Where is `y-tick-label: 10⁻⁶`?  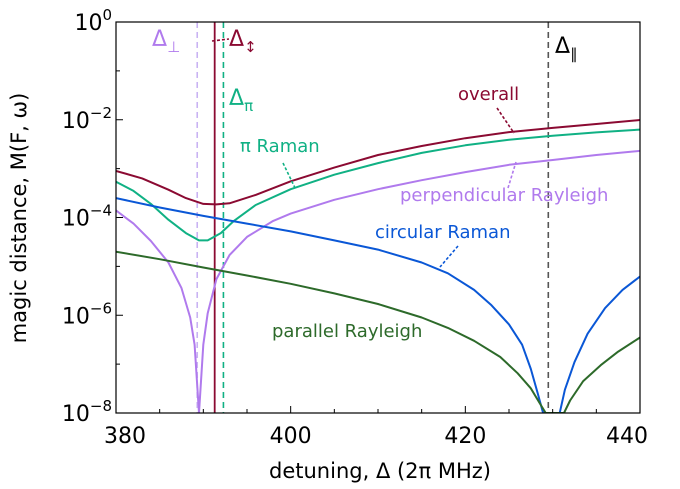
y-tick-label: 10⁻⁶ is located at coordinates (87, 314).